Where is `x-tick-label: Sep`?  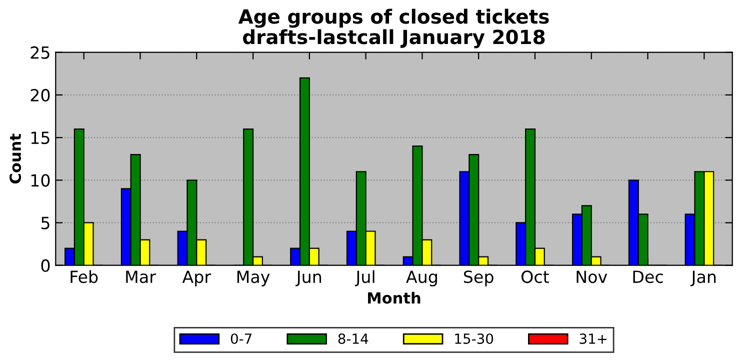 x-tick-label: Sep is located at coordinates (479, 278).